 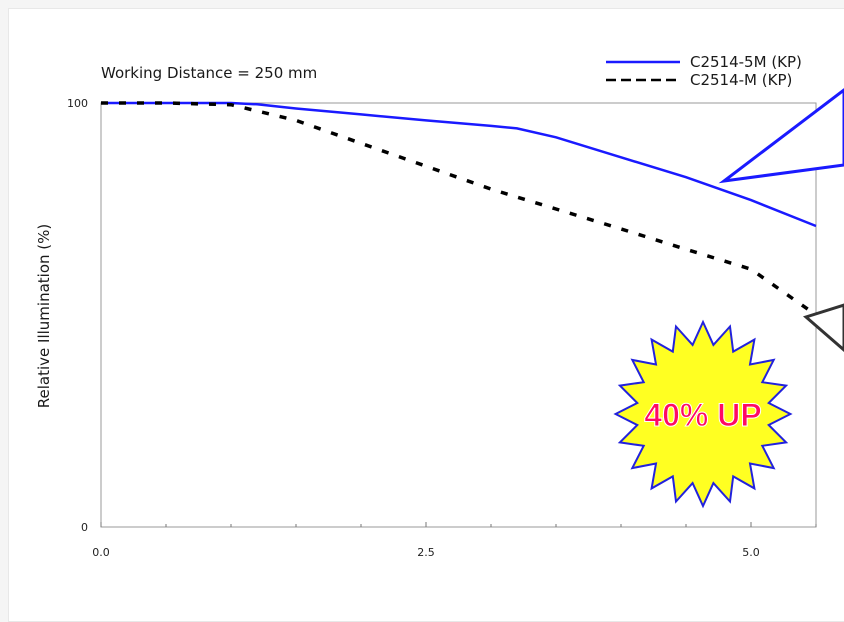 I want to click on badge-text: 40% UP, so click(x=702, y=415).